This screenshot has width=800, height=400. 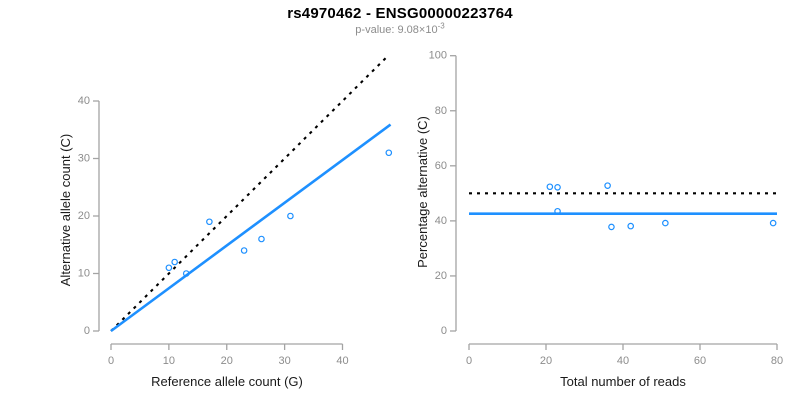 What do you see at coordinates (65, 210) in the screenshot?
I see `left-yaxis-label: Alternative allele count (C)` at bounding box center [65, 210].